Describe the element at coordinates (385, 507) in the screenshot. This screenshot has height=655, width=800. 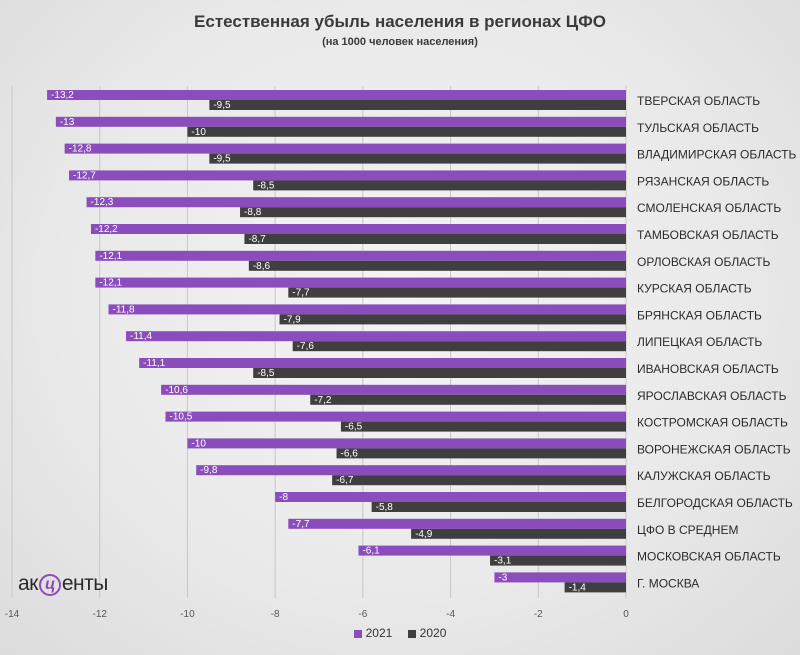
I see `data-label-2020: -5,8` at that location.